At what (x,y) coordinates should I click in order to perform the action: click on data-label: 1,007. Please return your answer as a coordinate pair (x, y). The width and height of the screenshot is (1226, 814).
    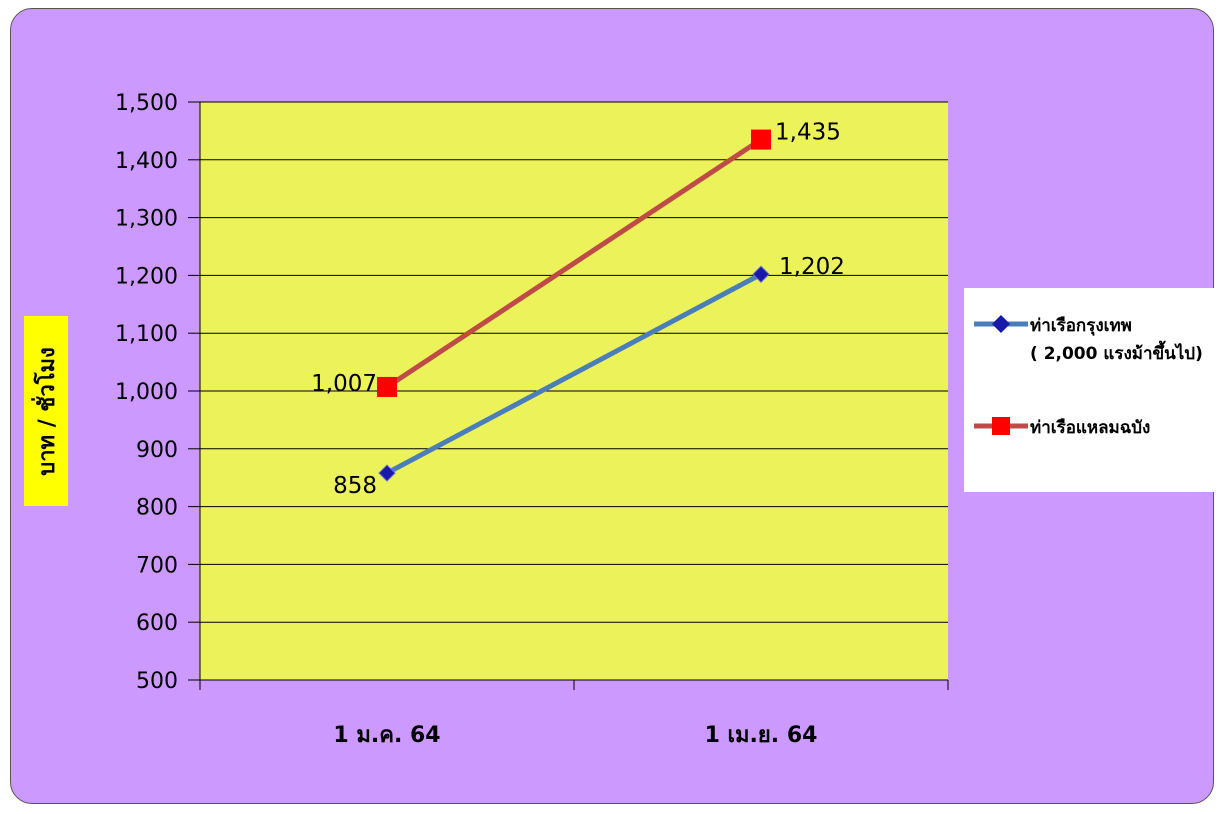
    Looking at the image, I should click on (344, 384).